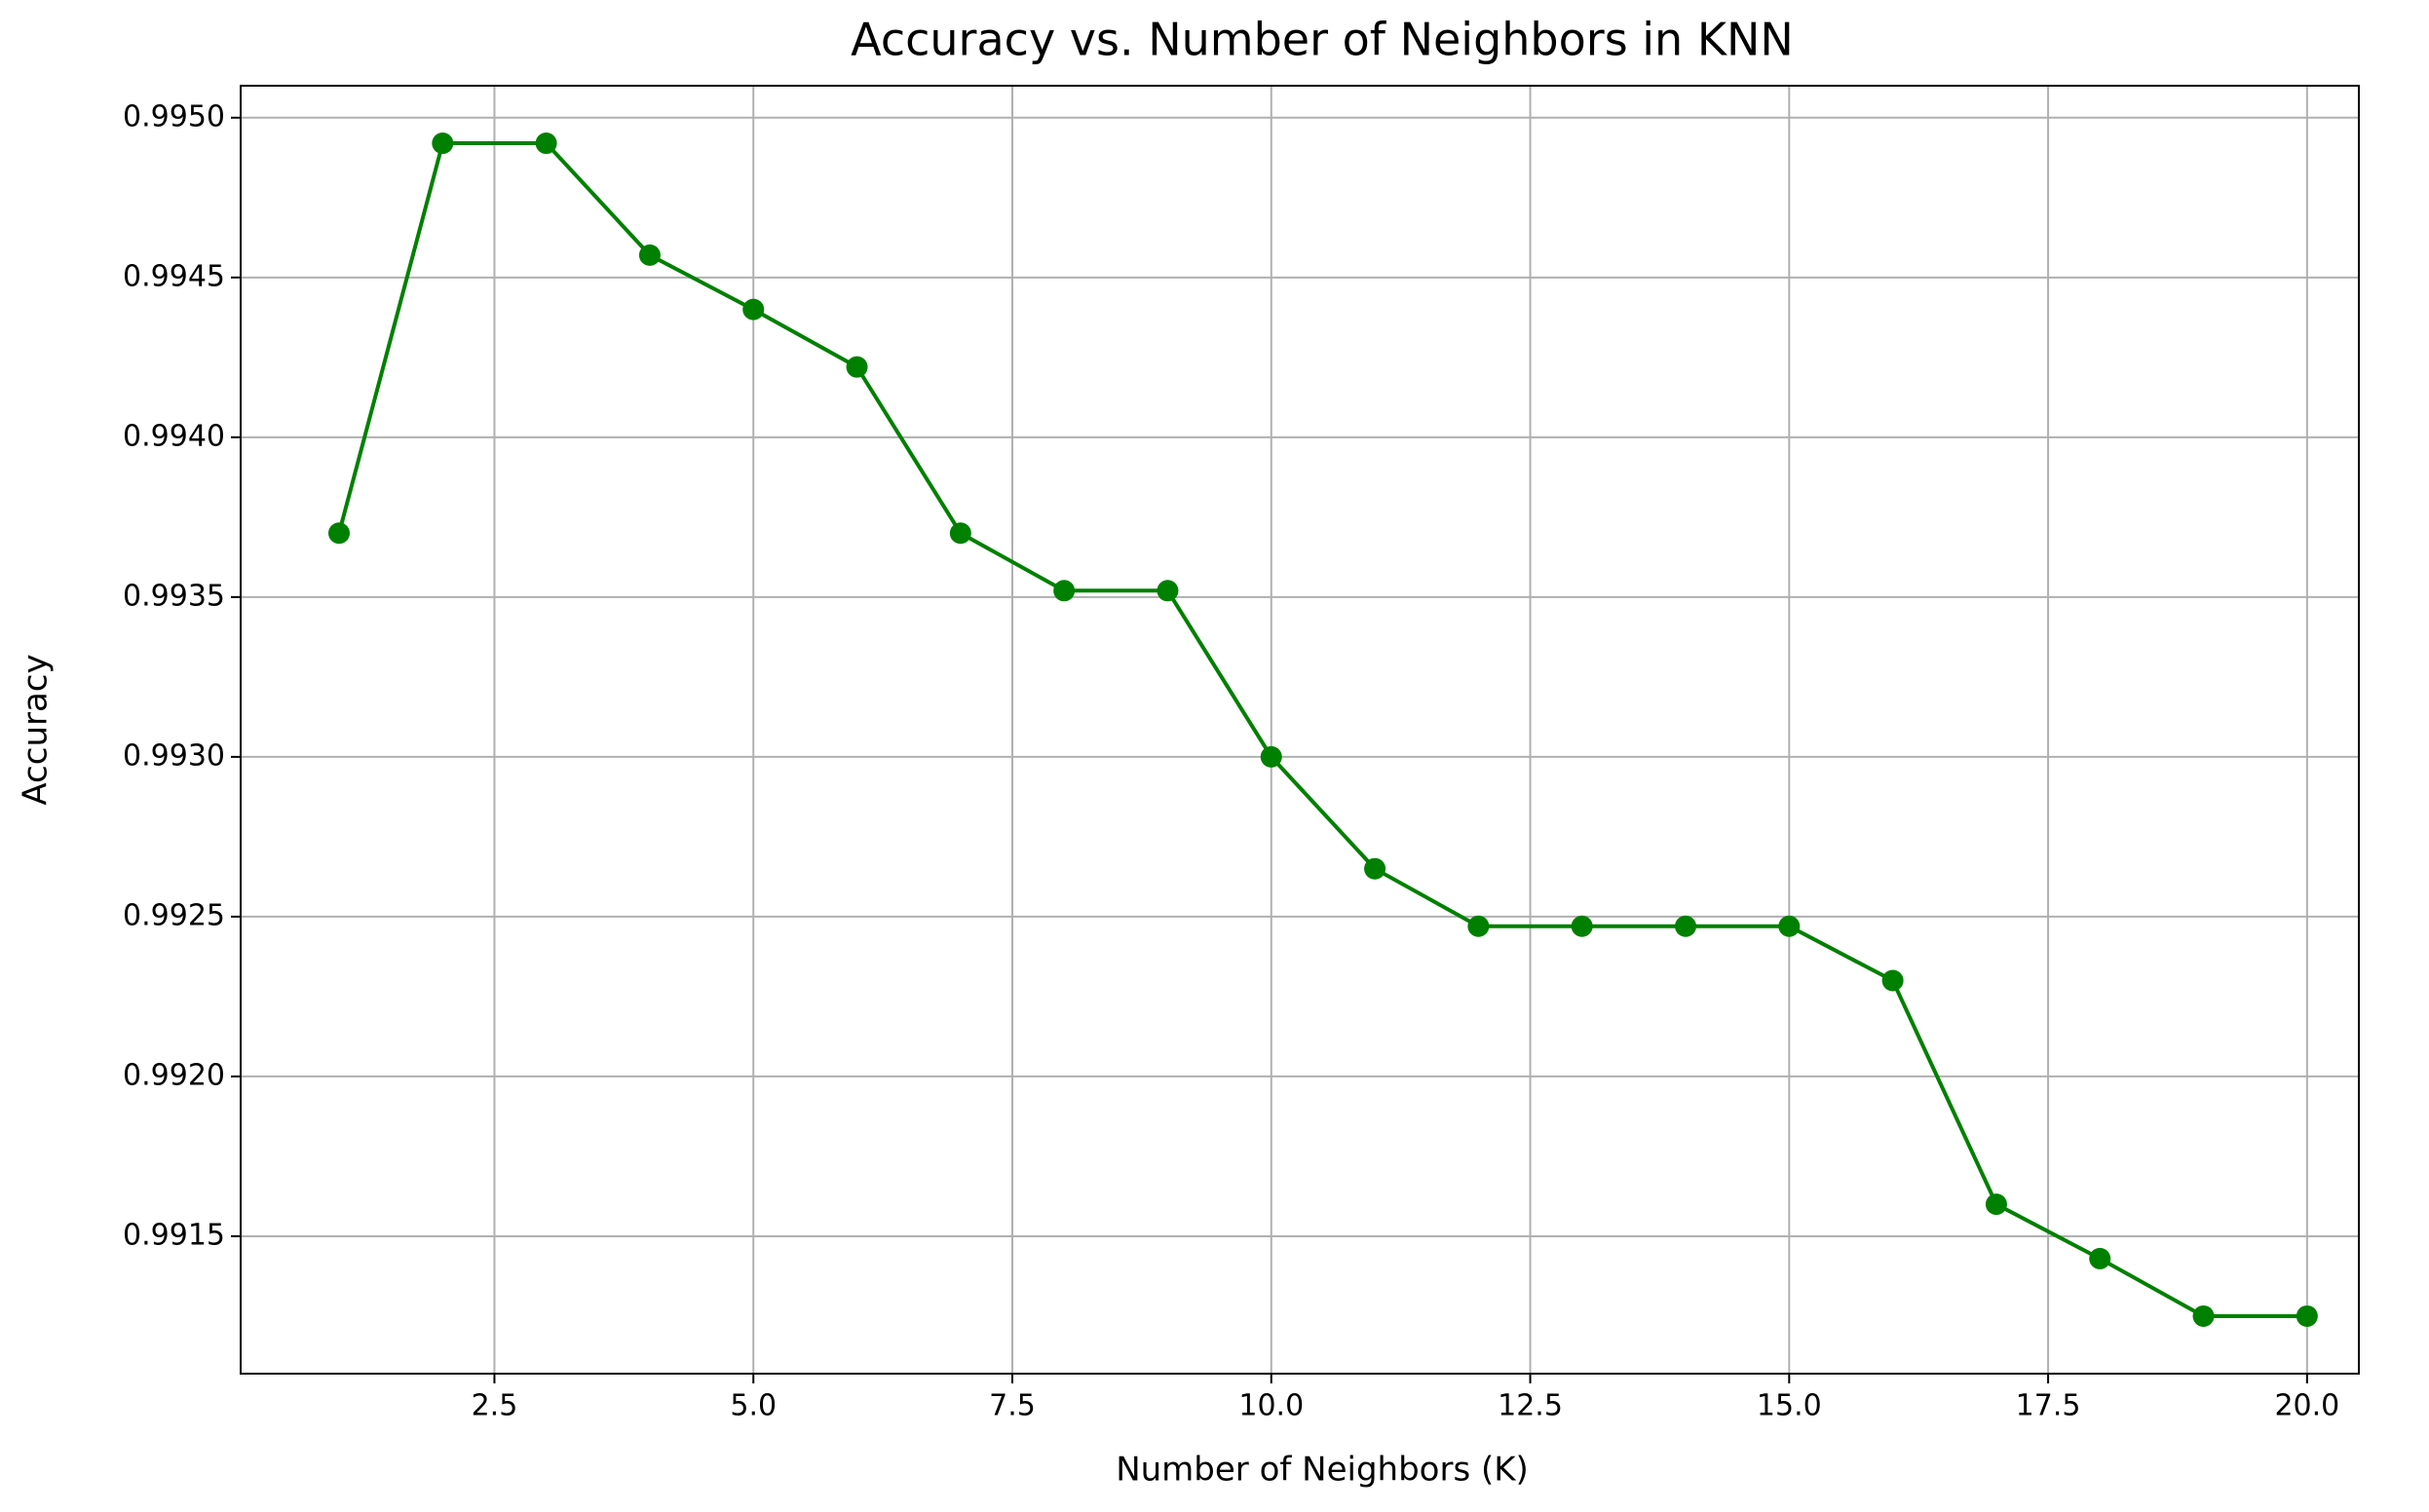  I want to click on y-tick-label: 0.9945, so click(174, 276).